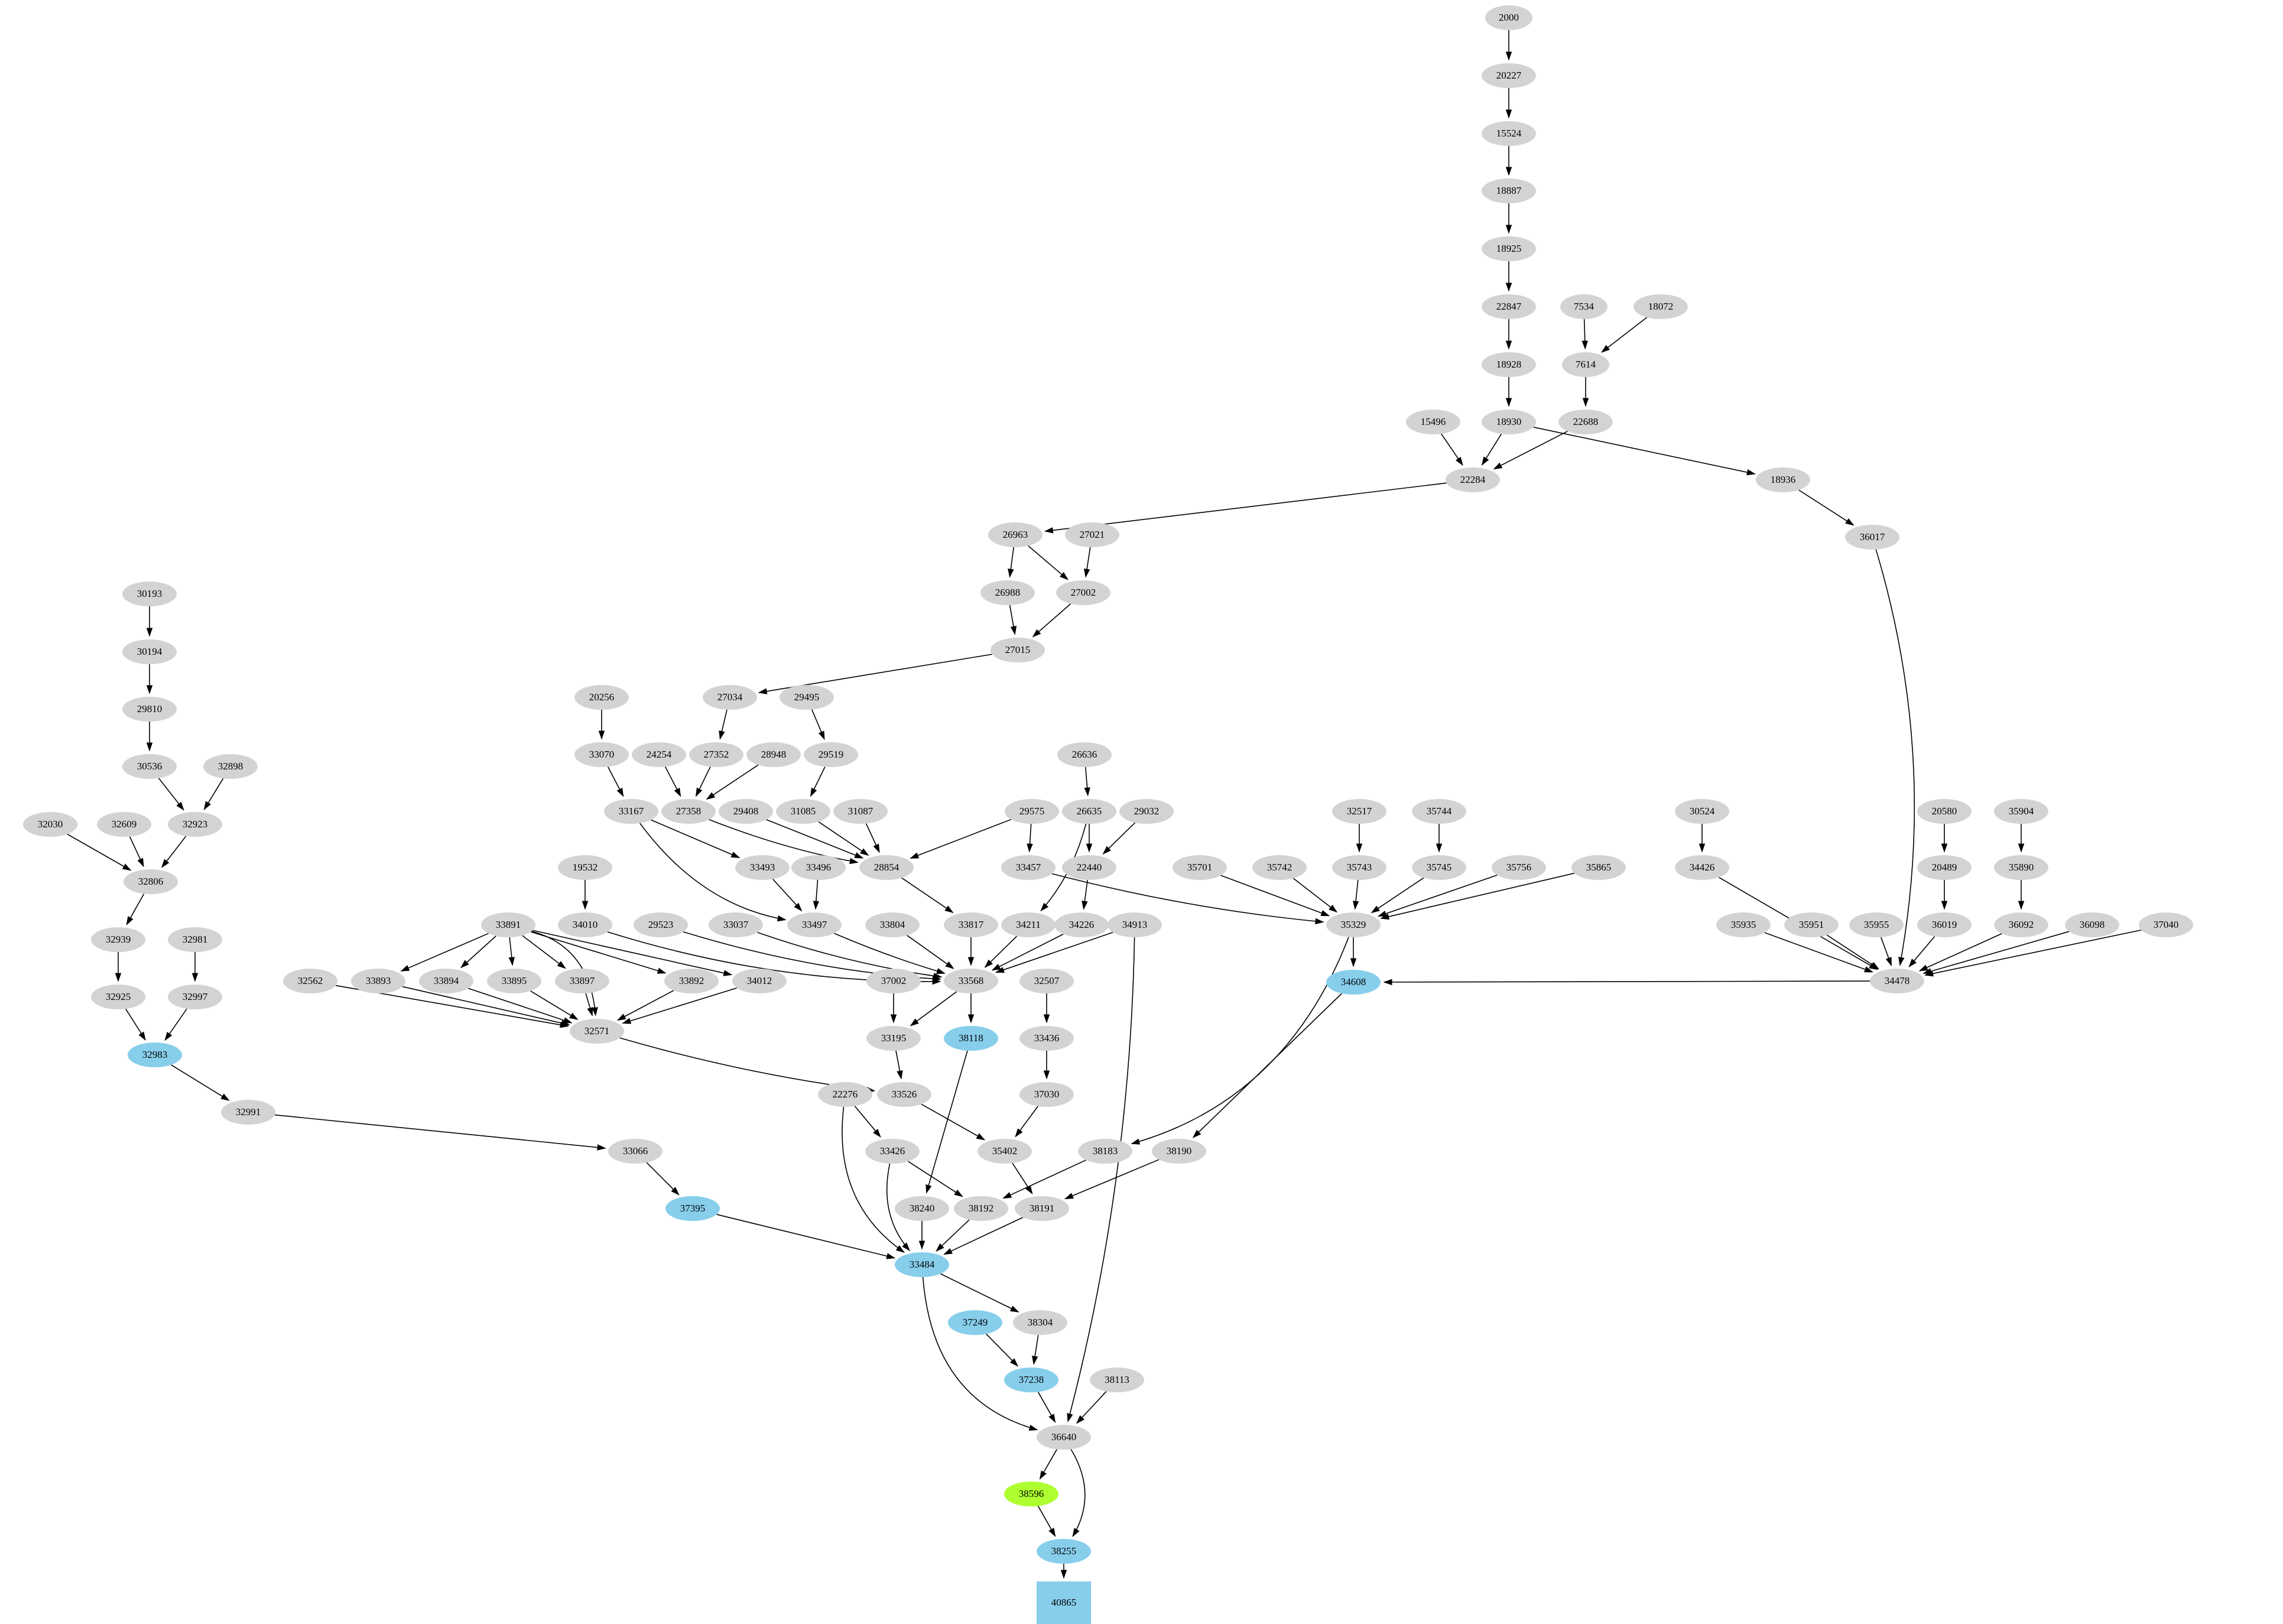 This screenshot has height=1624, width=2283. I want to click on graph-node-29519: 29519, so click(831, 754).